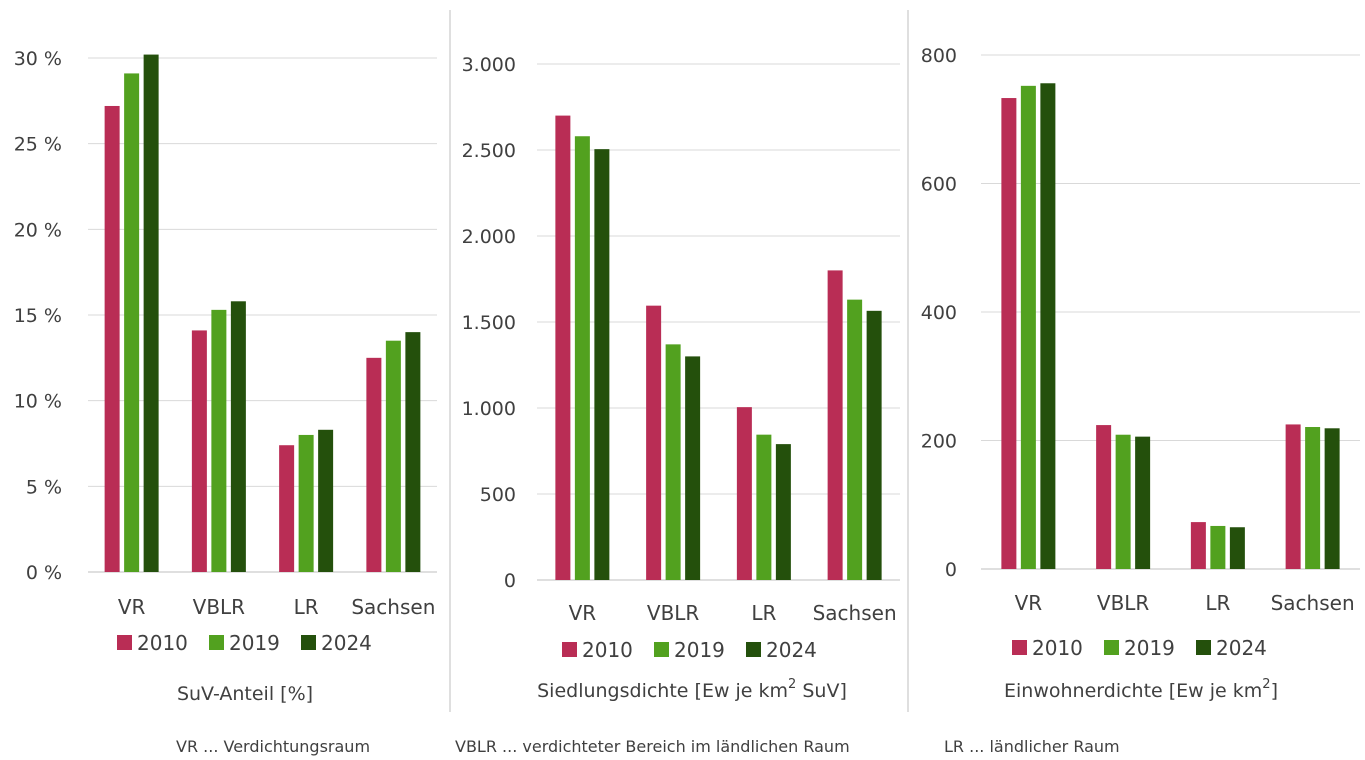 This screenshot has width=1365, height=760. Describe the element at coordinates (489, 323) in the screenshot. I see `y-tick-label: 1.500` at that location.